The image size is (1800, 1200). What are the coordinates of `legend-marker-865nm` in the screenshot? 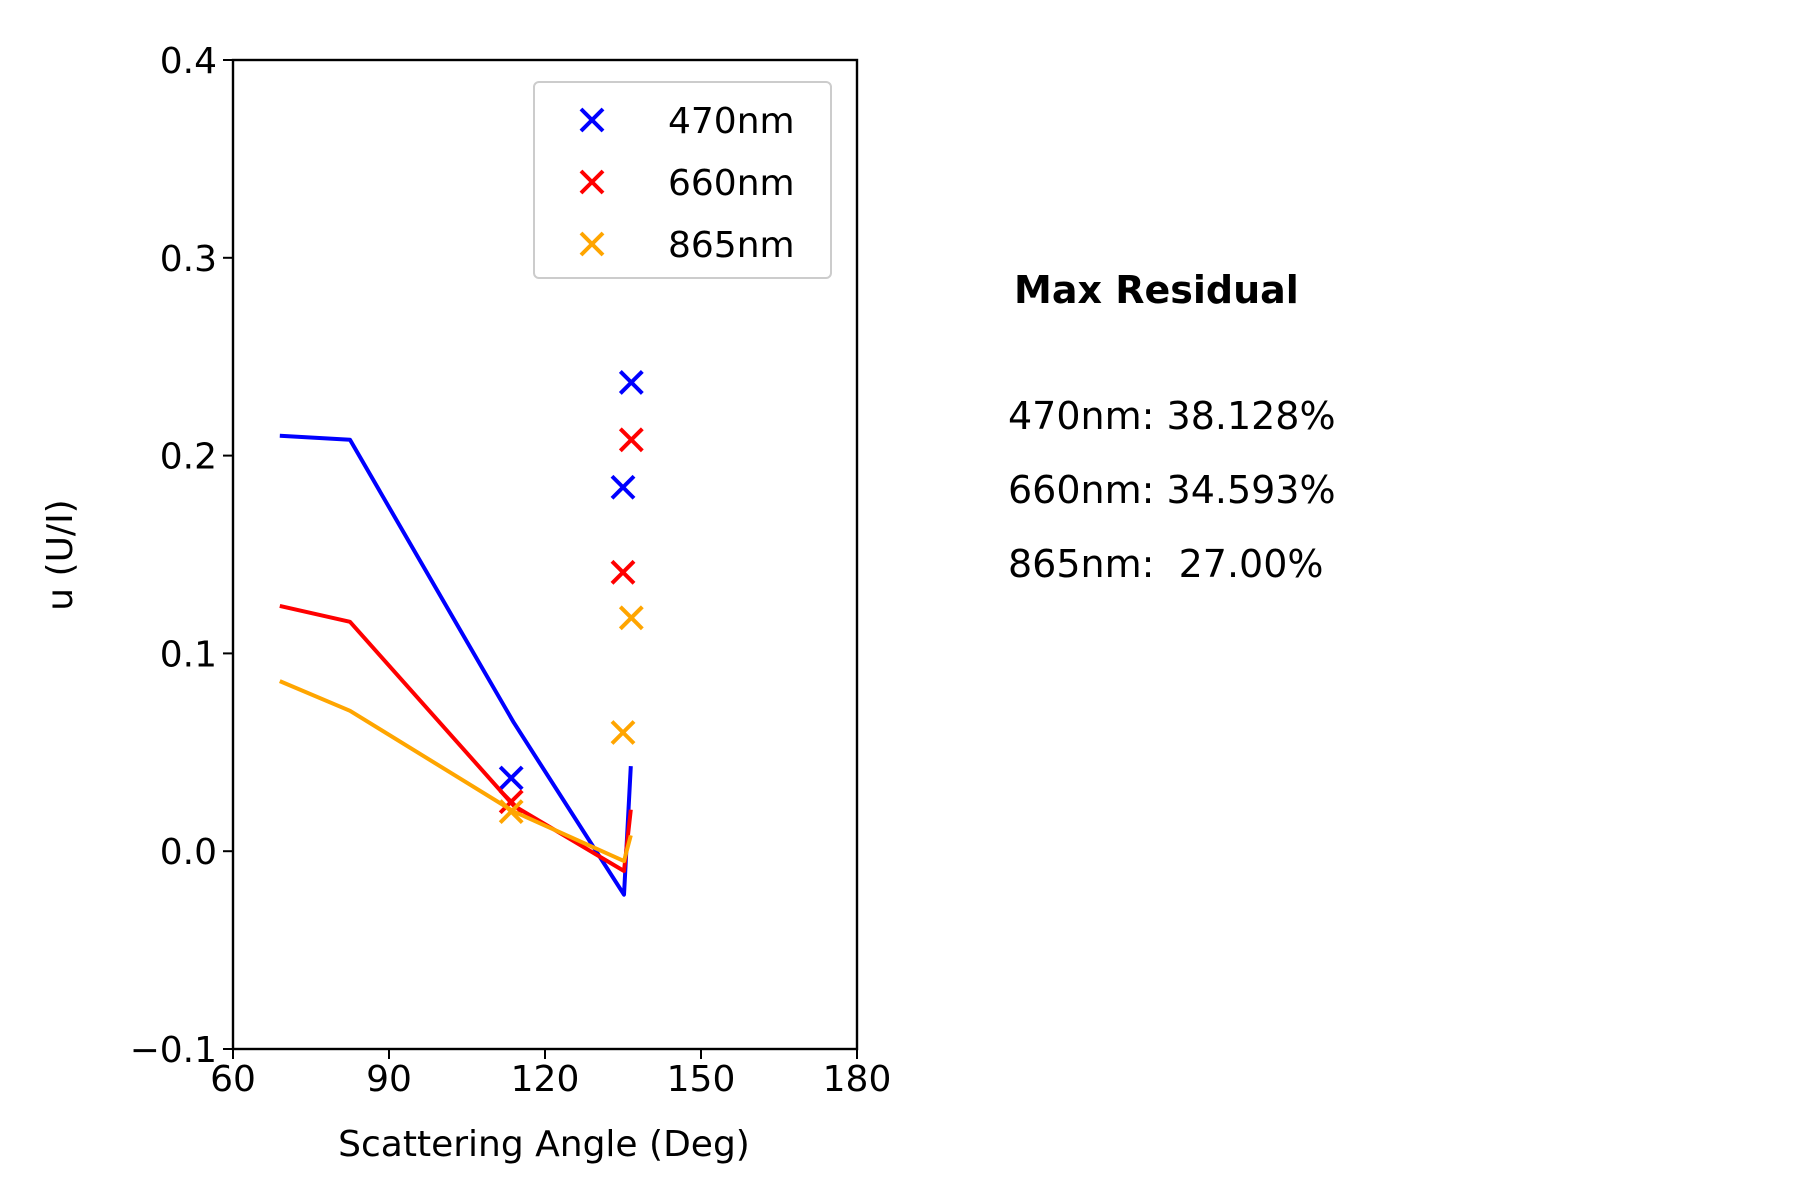 It's located at (592, 244).